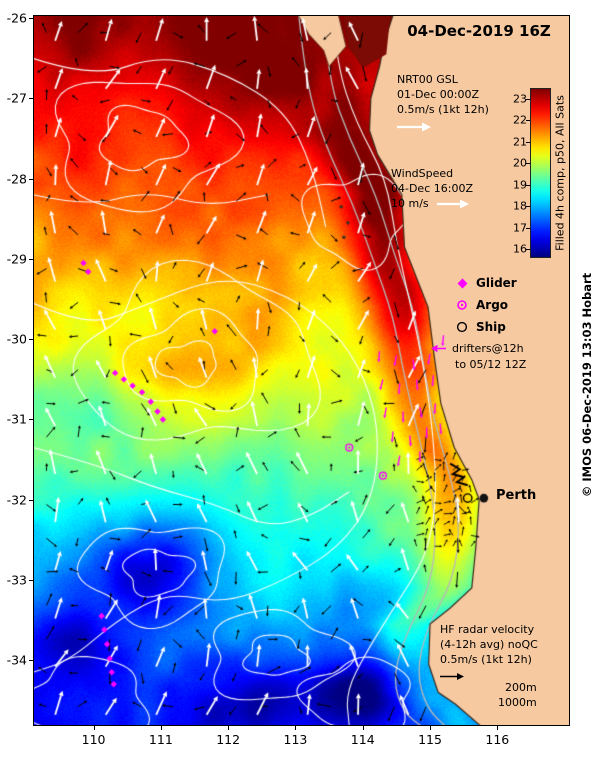 The image size is (604, 759). I want to click on wind-scale-value: 10 m/s, so click(410, 203).